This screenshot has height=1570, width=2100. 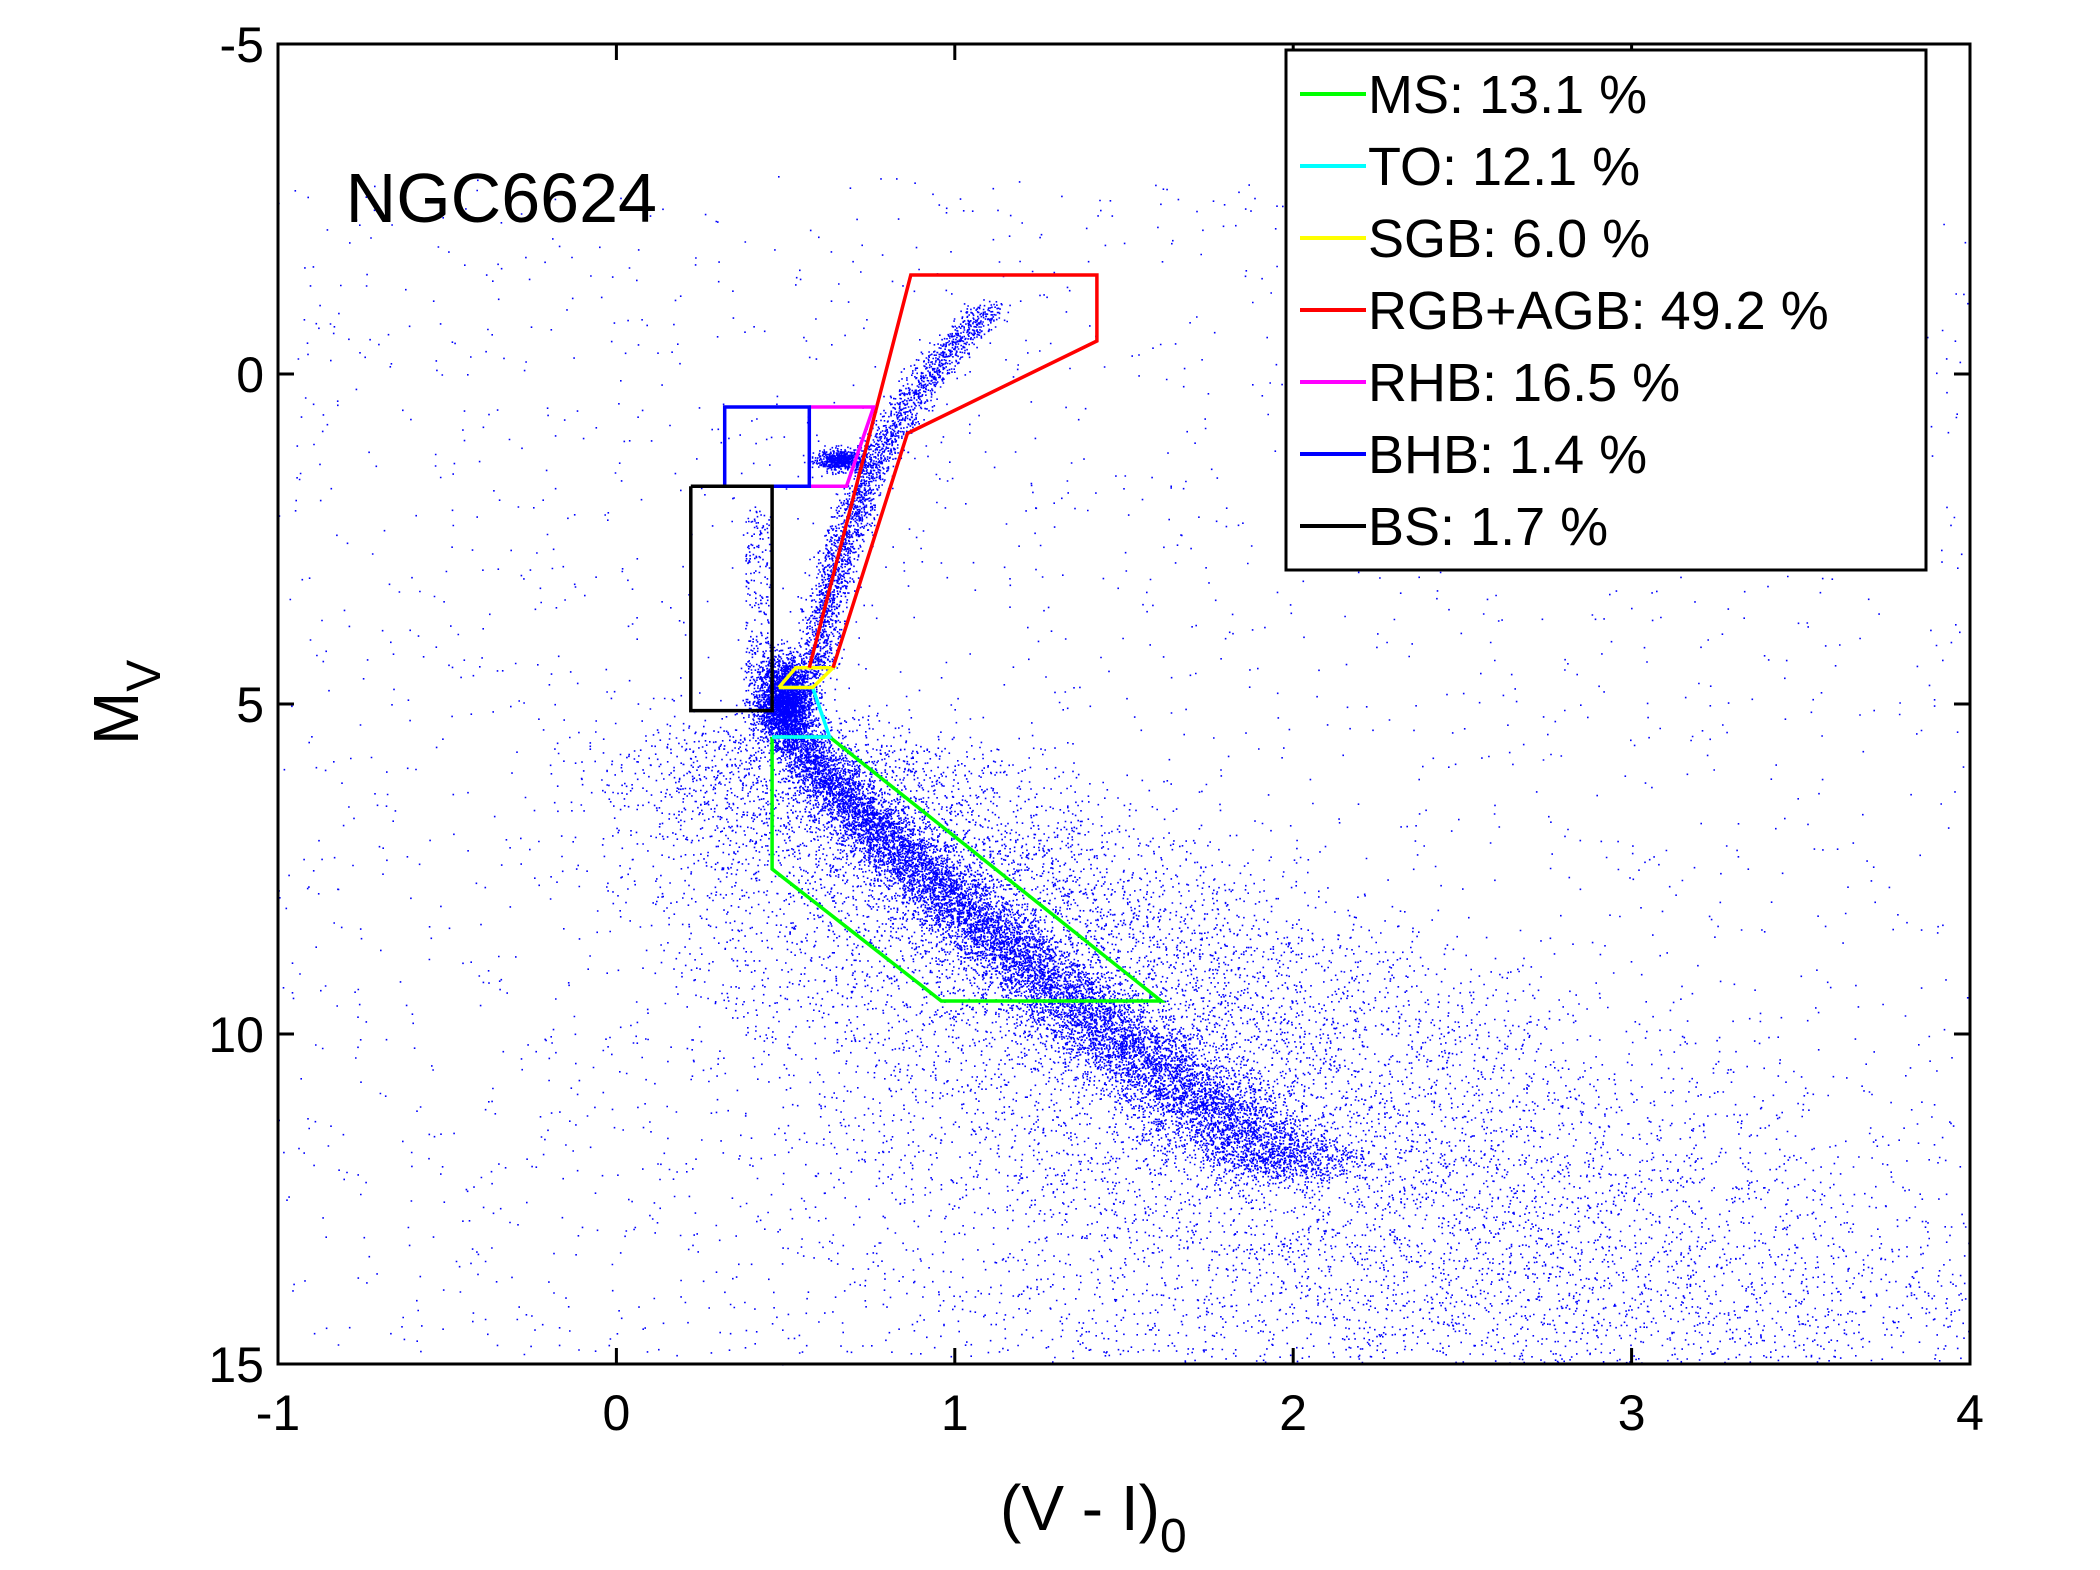 What do you see at coordinates (843, 446) in the screenshot?
I see `region-rhb` at bounding box center [843, 446].